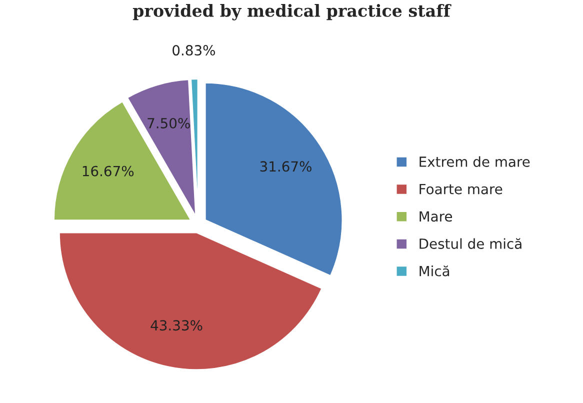 The image size is (583, 403). Describe the element at coordinates (108, 171) in the screenshot. I see `data-label: 16.67%` at that location.